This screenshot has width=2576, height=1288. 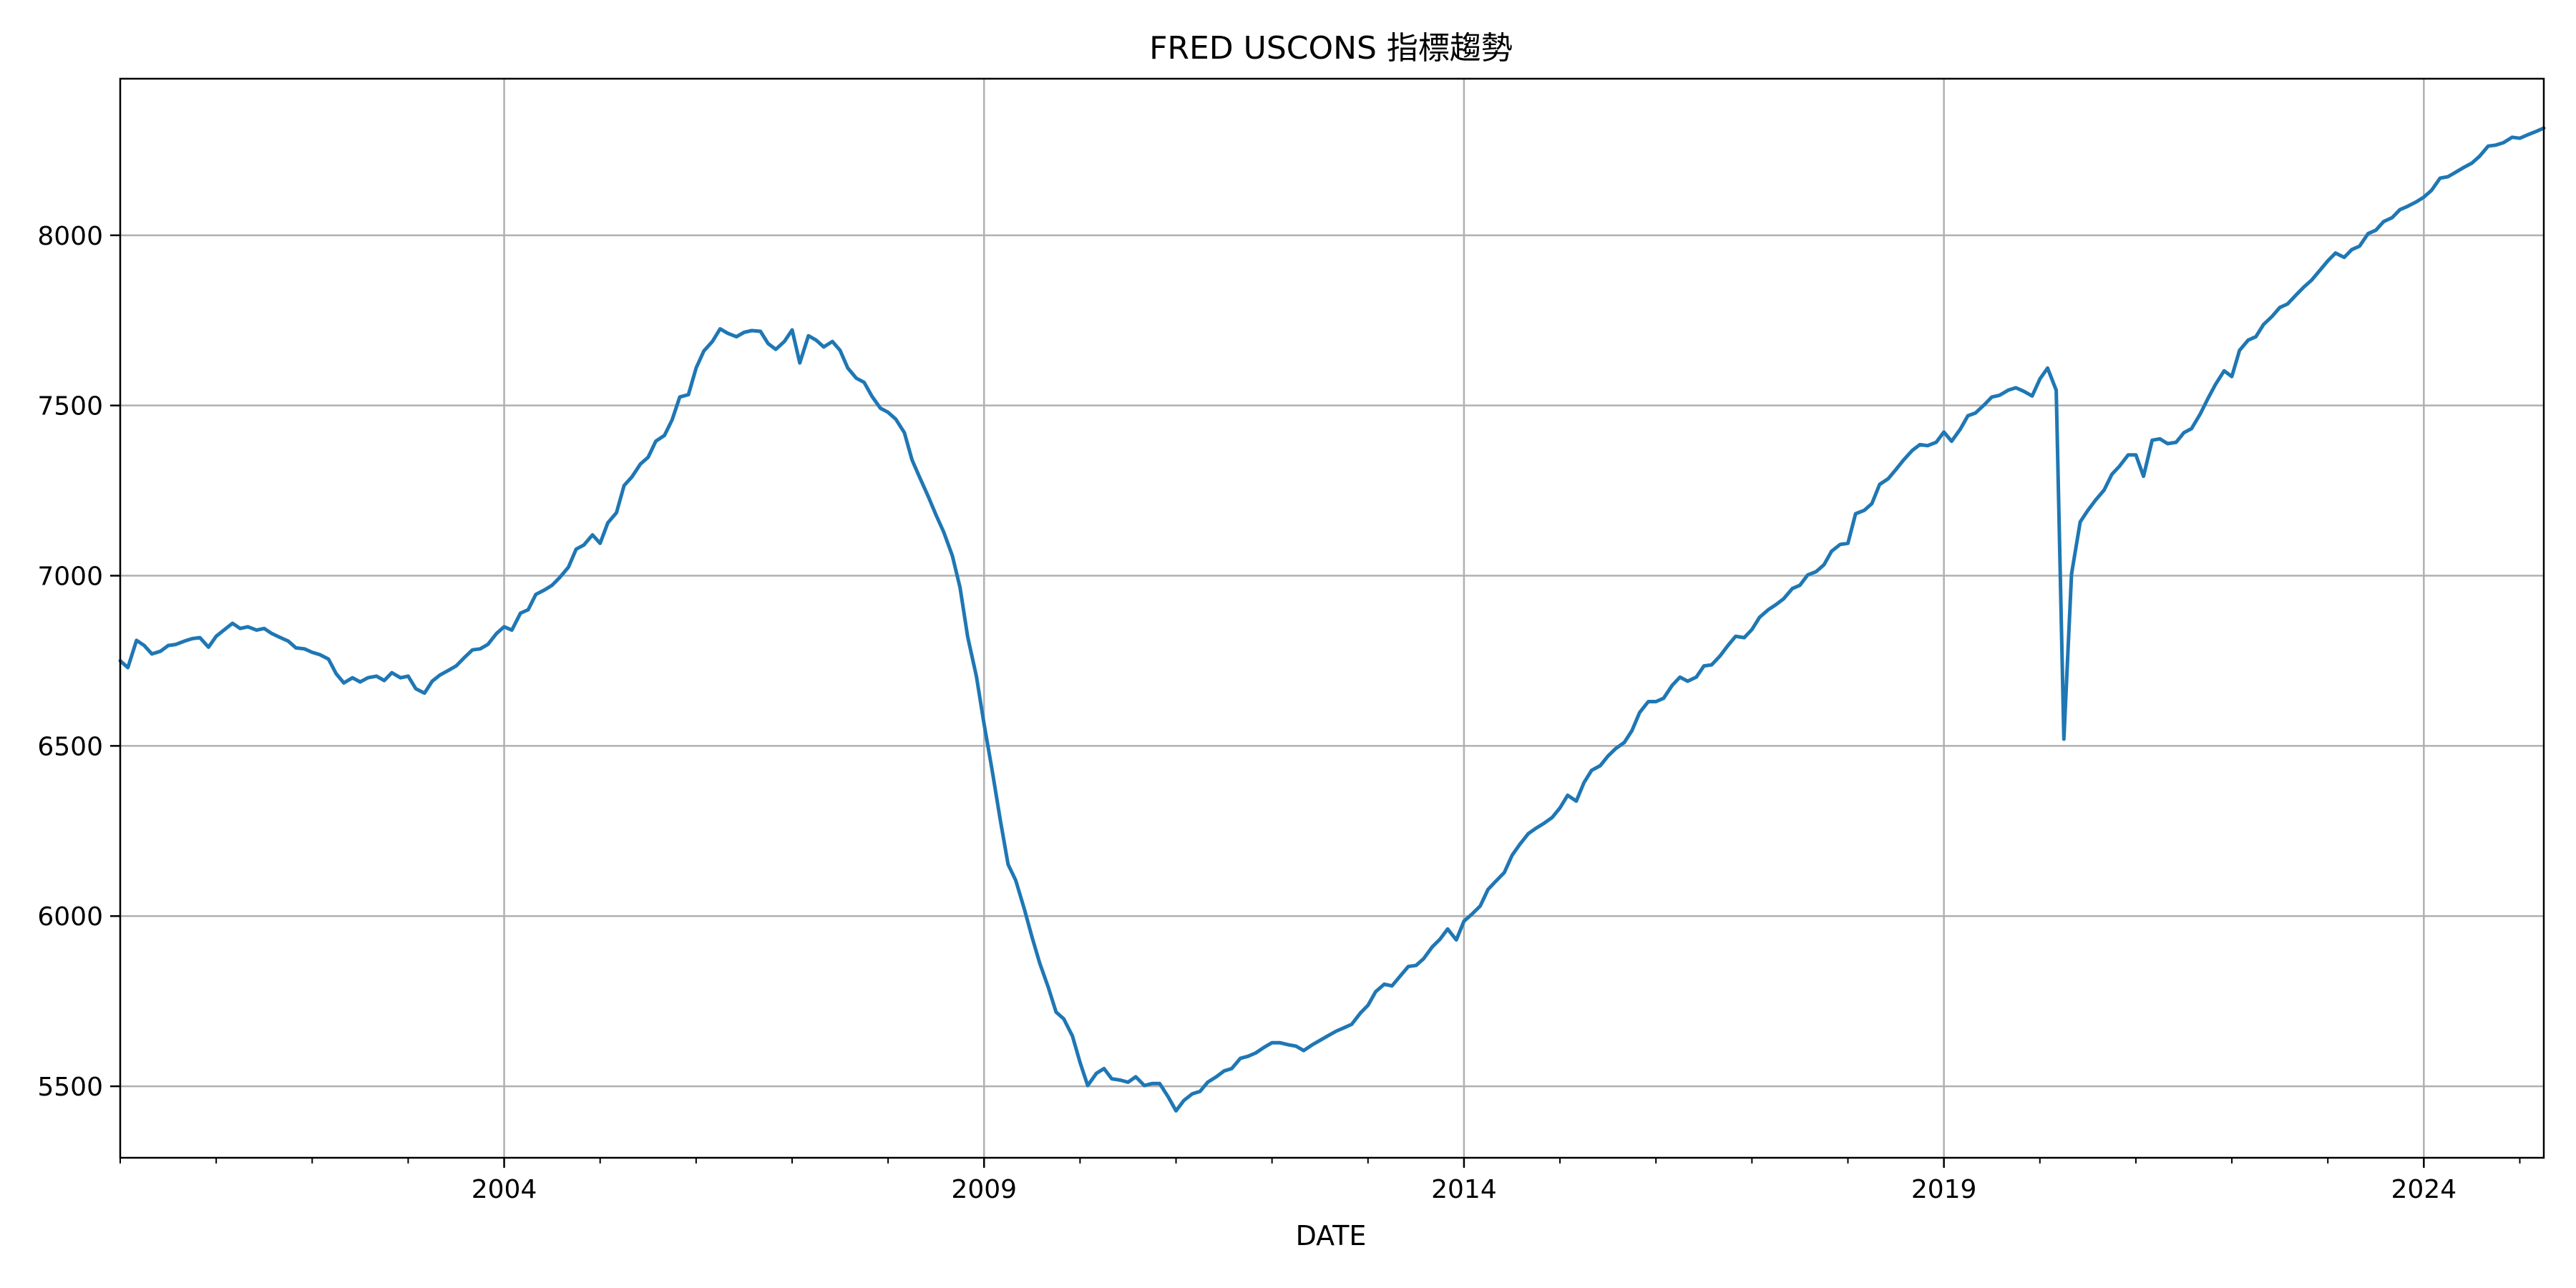 What do you see at coordinates (70, 917) in the screenshot?
I see `y-tick-label: 6000` at bounding box center [70, 917].